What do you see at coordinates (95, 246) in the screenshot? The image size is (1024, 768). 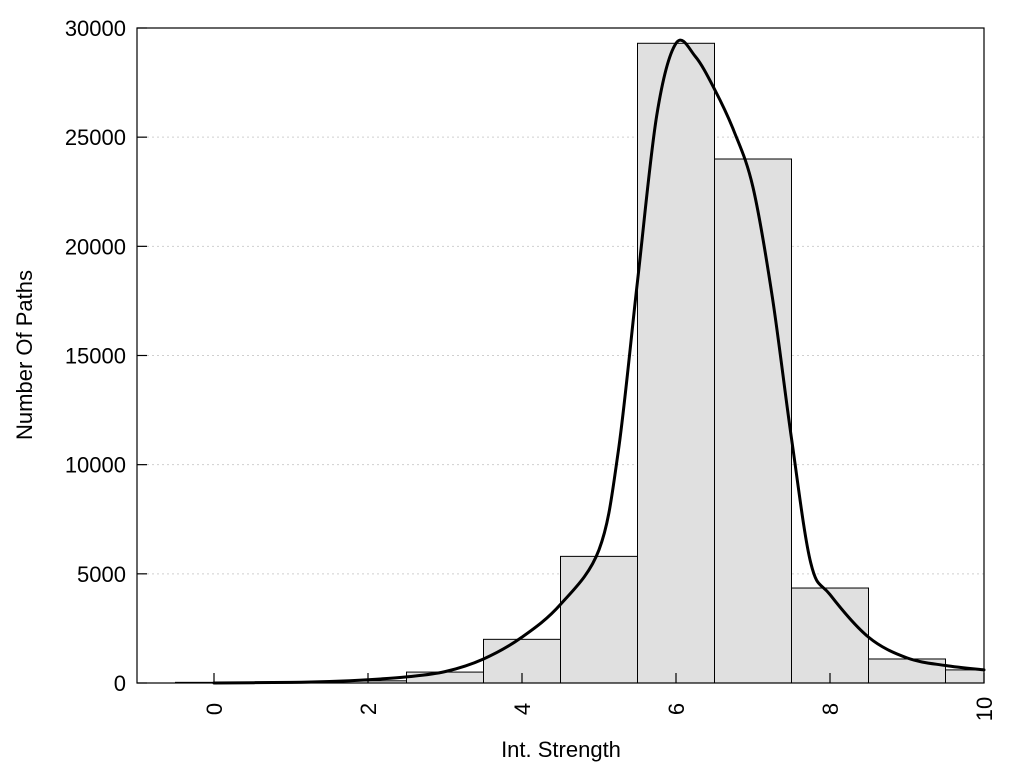 I see `y-tick-label-20000: 20000` at bounding box center [95, 246].